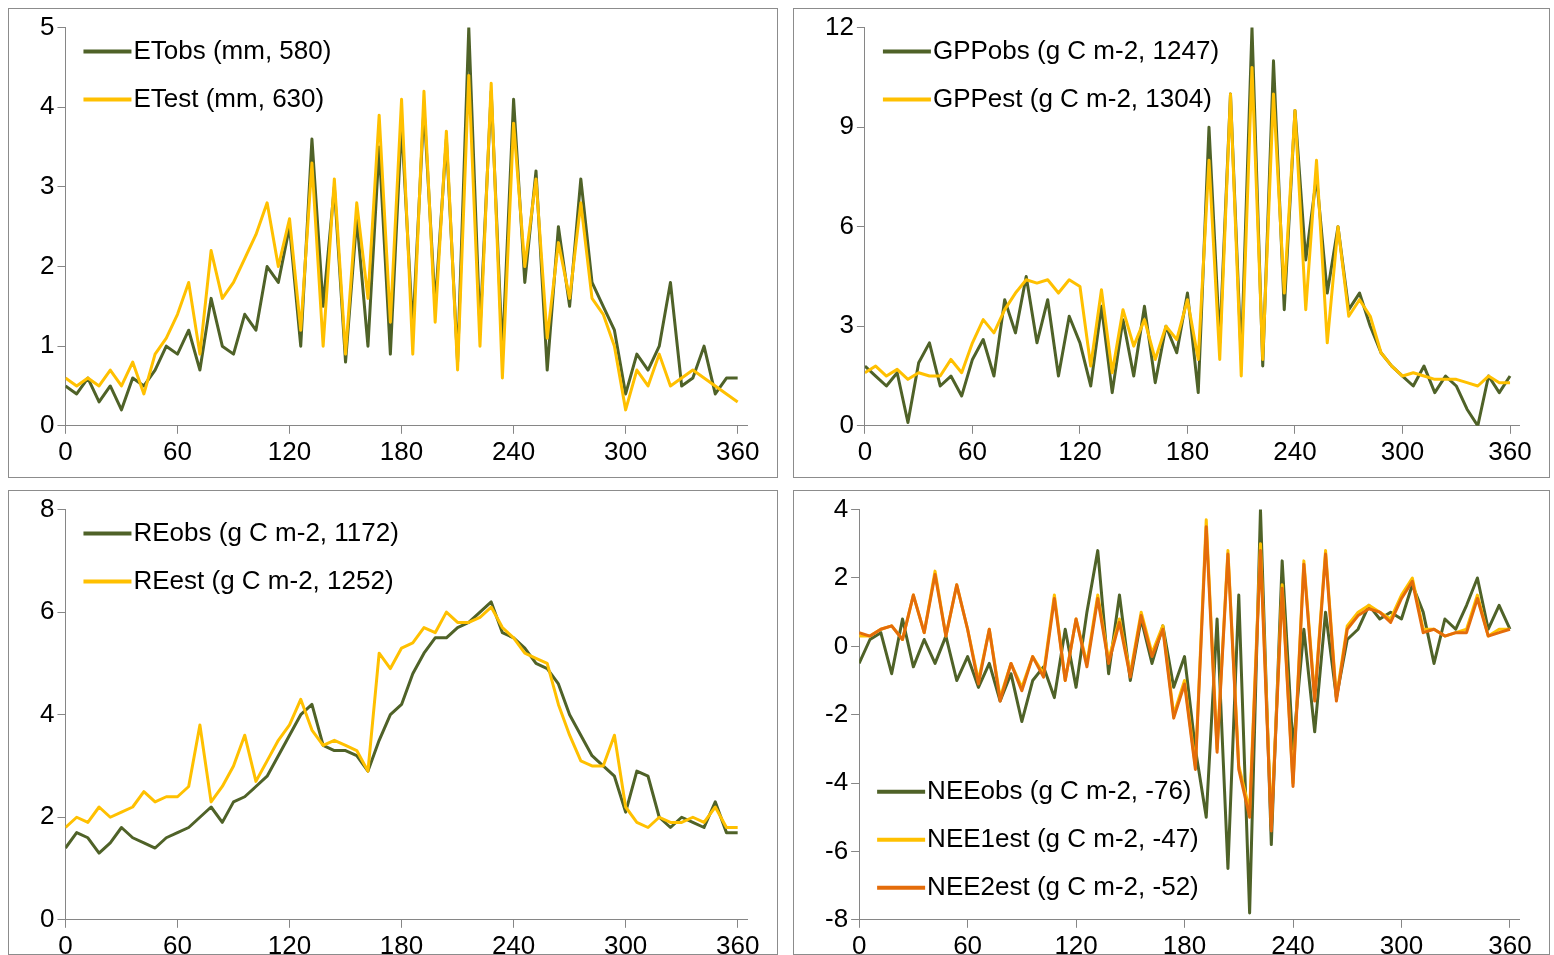  Describe the element at coordinates (1063, 885) in the screenshot. I see `legend-label: NEE2est (g C m-2, -52)` at that location.